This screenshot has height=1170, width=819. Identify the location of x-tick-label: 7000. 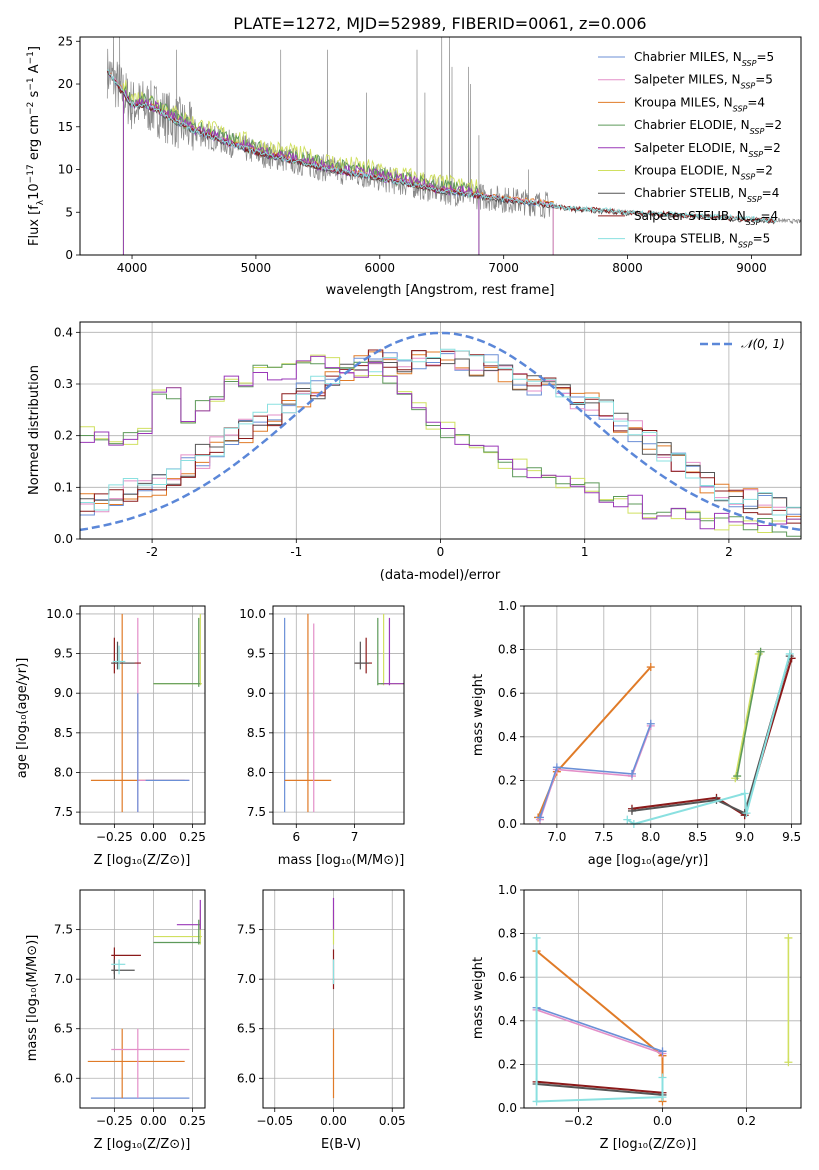
(503, 268).